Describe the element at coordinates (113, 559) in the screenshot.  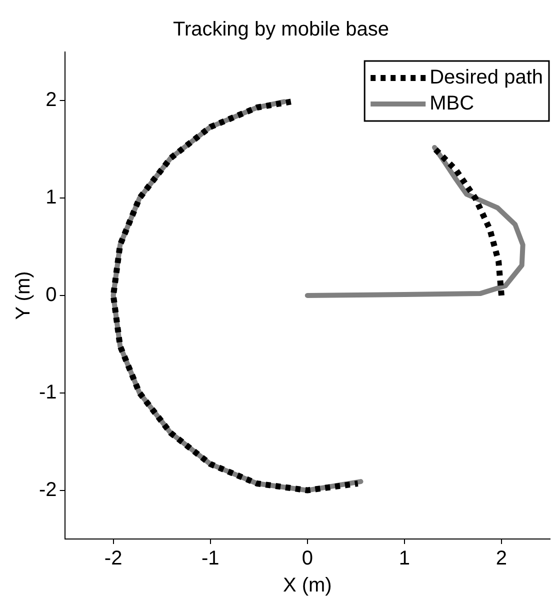
I see `x-tick-label: -2` at that location.